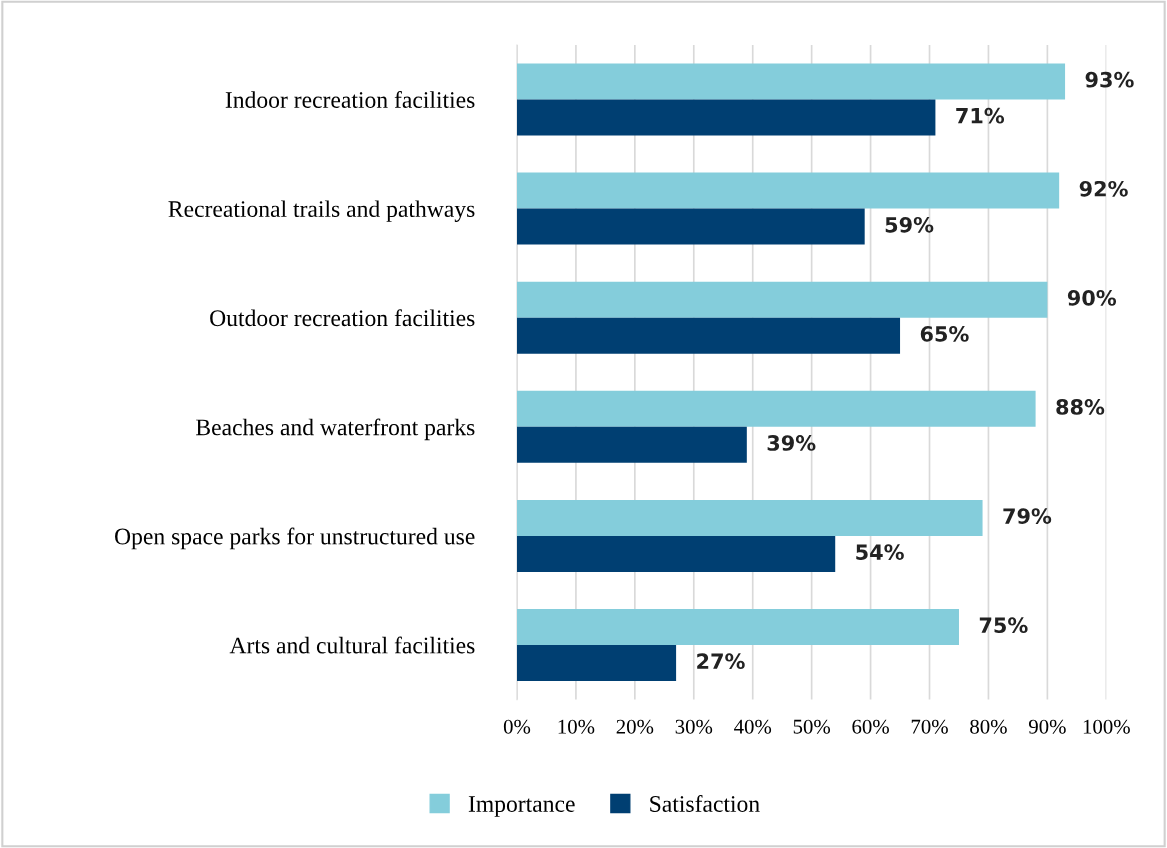  I want to click on x-tick-label: 50%, so click(812, 726).